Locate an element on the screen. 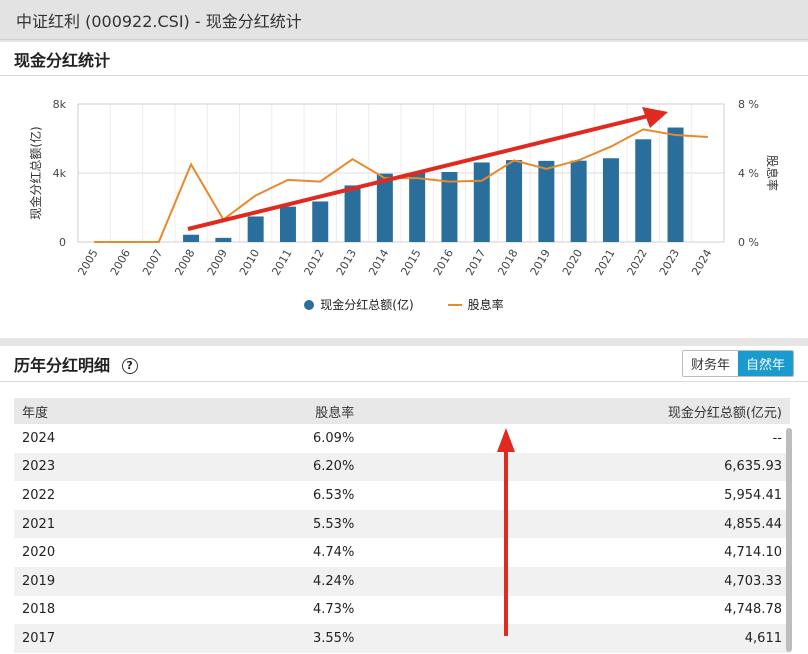 This screenshot has height=654, width=808. yield-cell: 6.09% is located at coordinates (334, 438).